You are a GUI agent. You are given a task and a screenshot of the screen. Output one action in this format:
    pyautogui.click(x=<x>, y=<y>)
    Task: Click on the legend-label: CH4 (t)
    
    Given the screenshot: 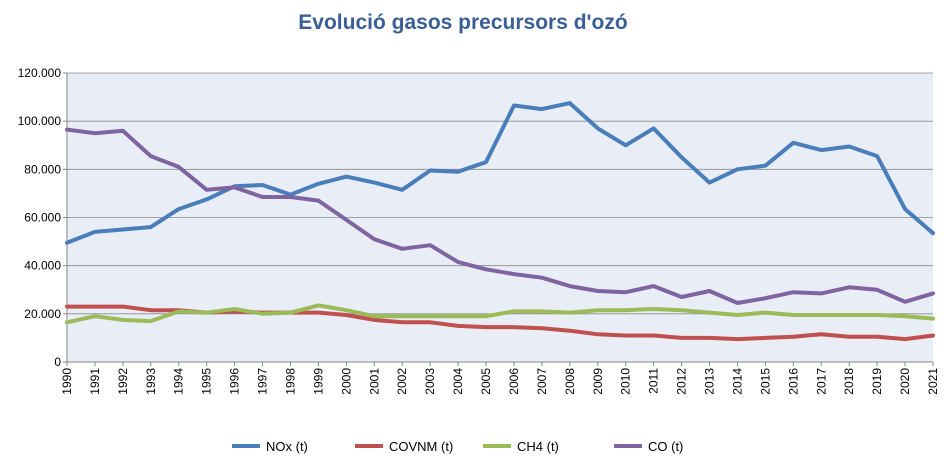 What is the action you would take?
    pyautogui.click(x=538, y=446)
    